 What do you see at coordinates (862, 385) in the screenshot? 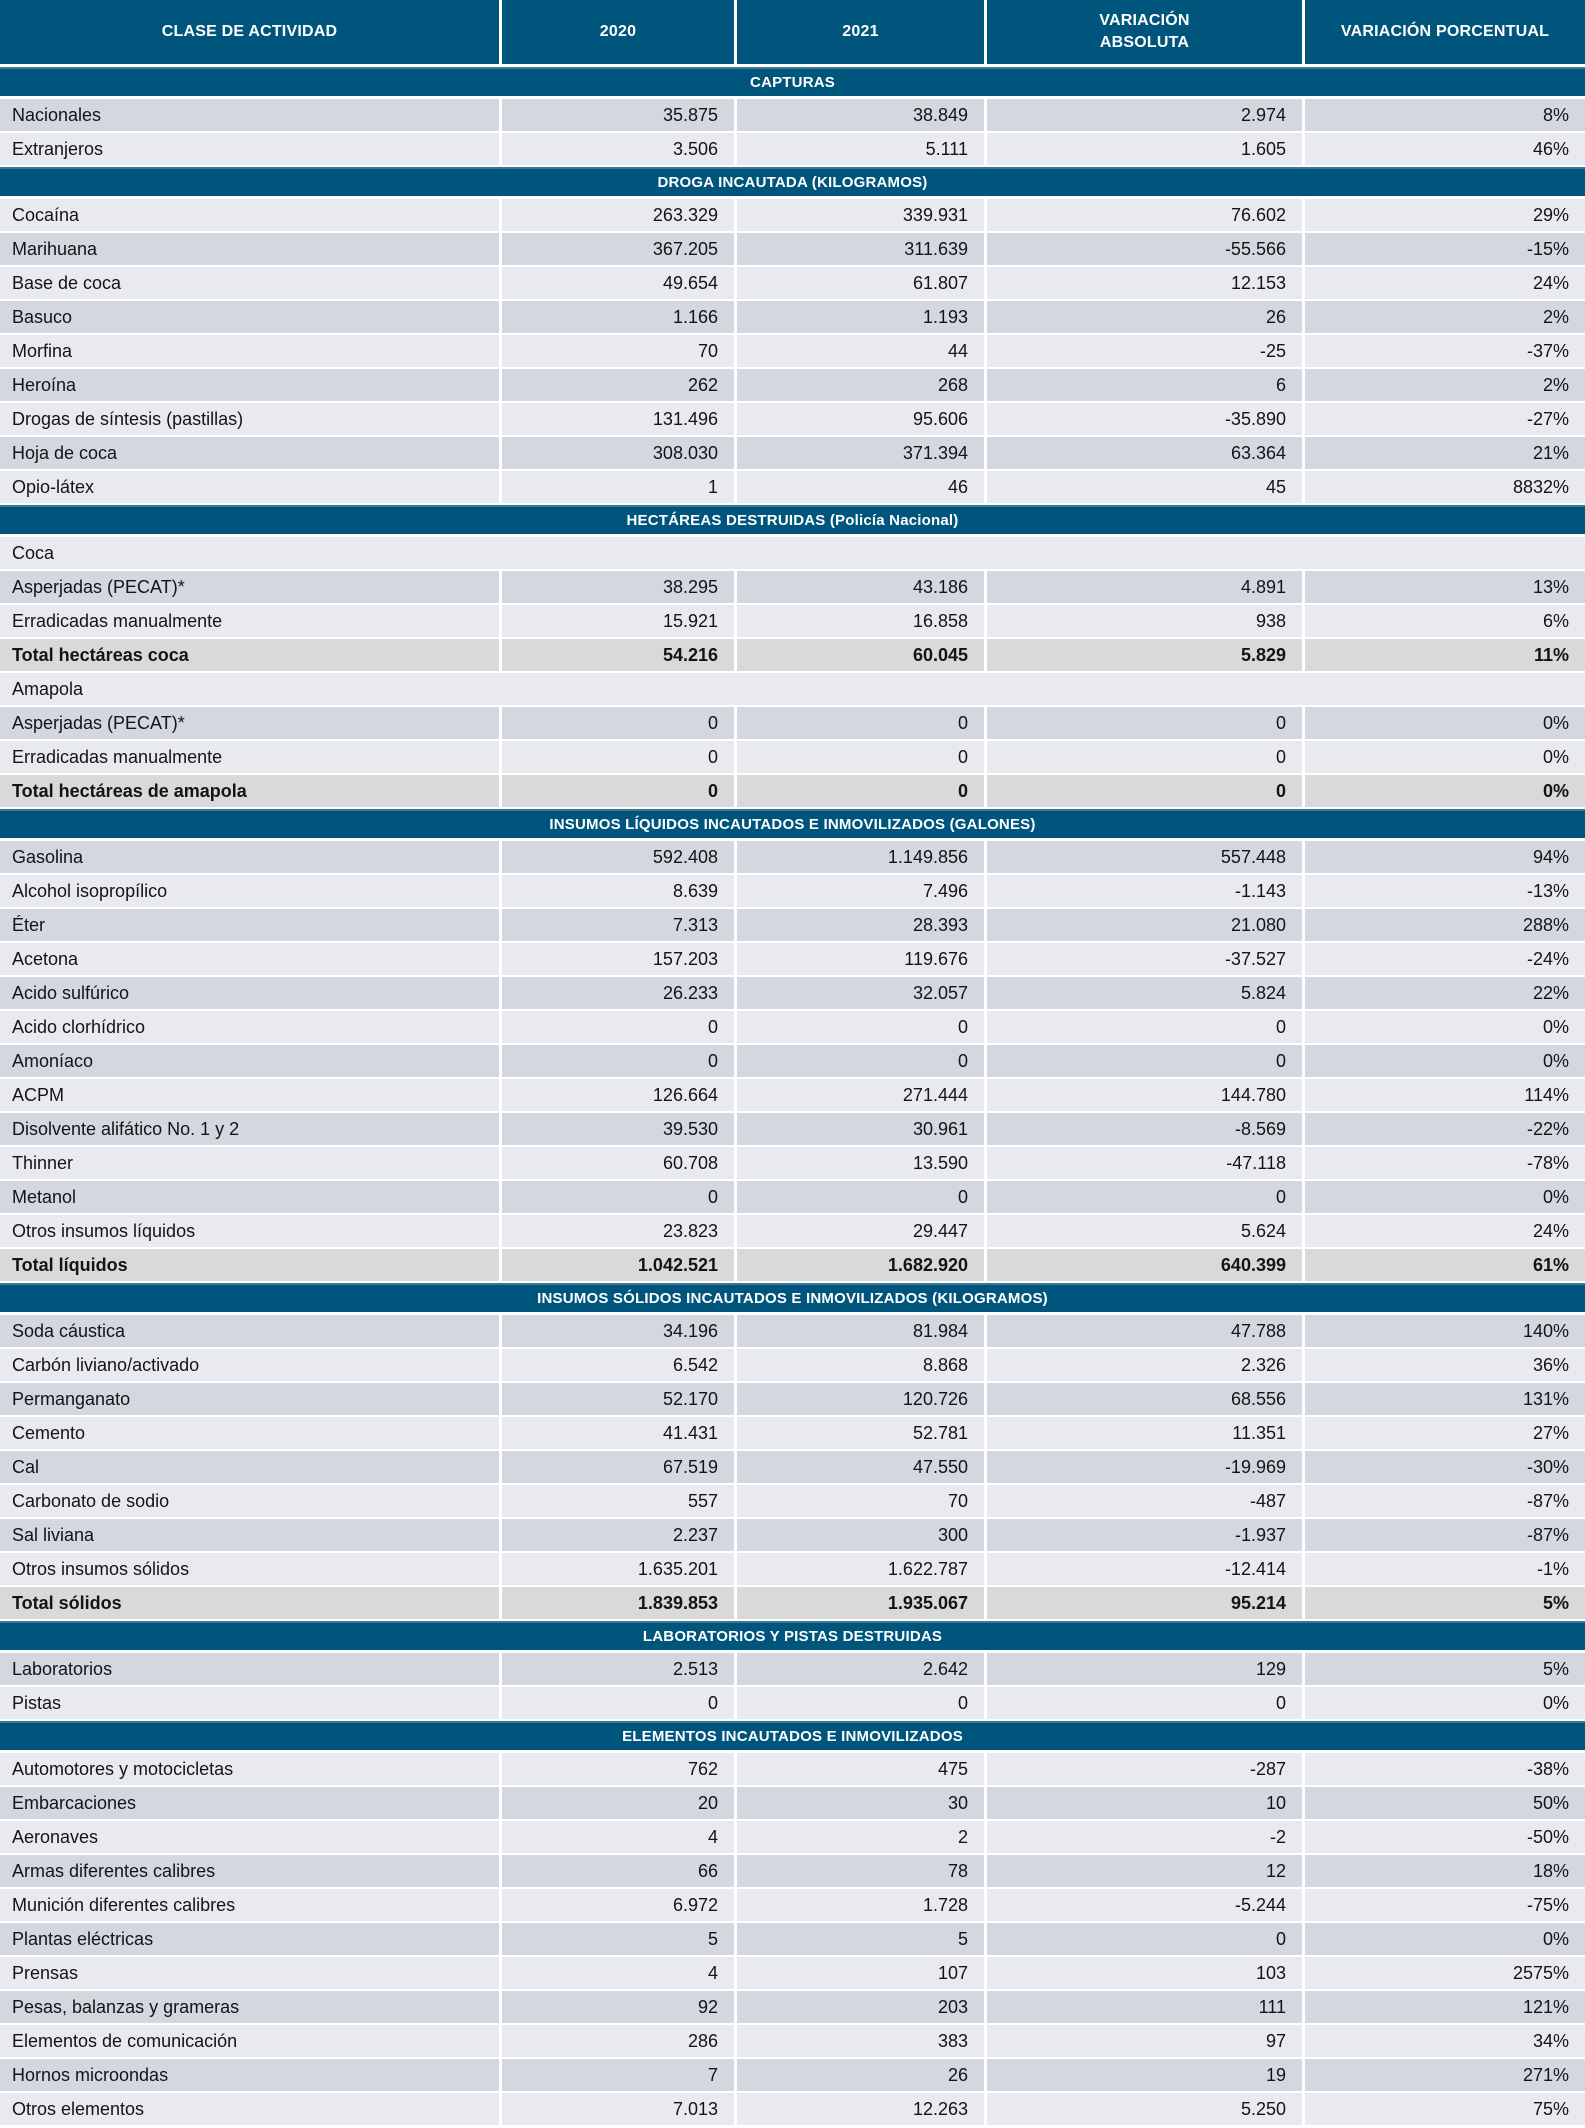
I see `cell-2021: 268` at bounding box center [862, 385].